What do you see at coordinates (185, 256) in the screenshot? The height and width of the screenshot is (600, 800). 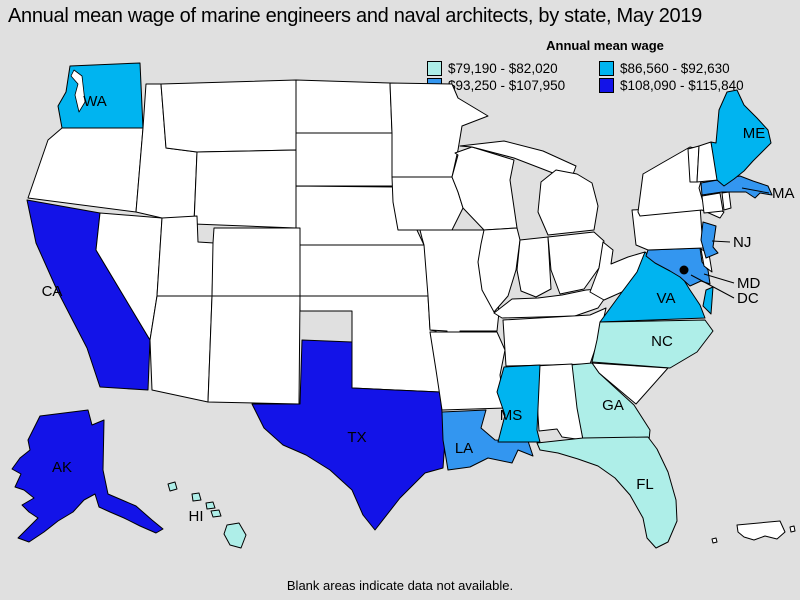 I see `state-ut` at bounding box center [185, 256].